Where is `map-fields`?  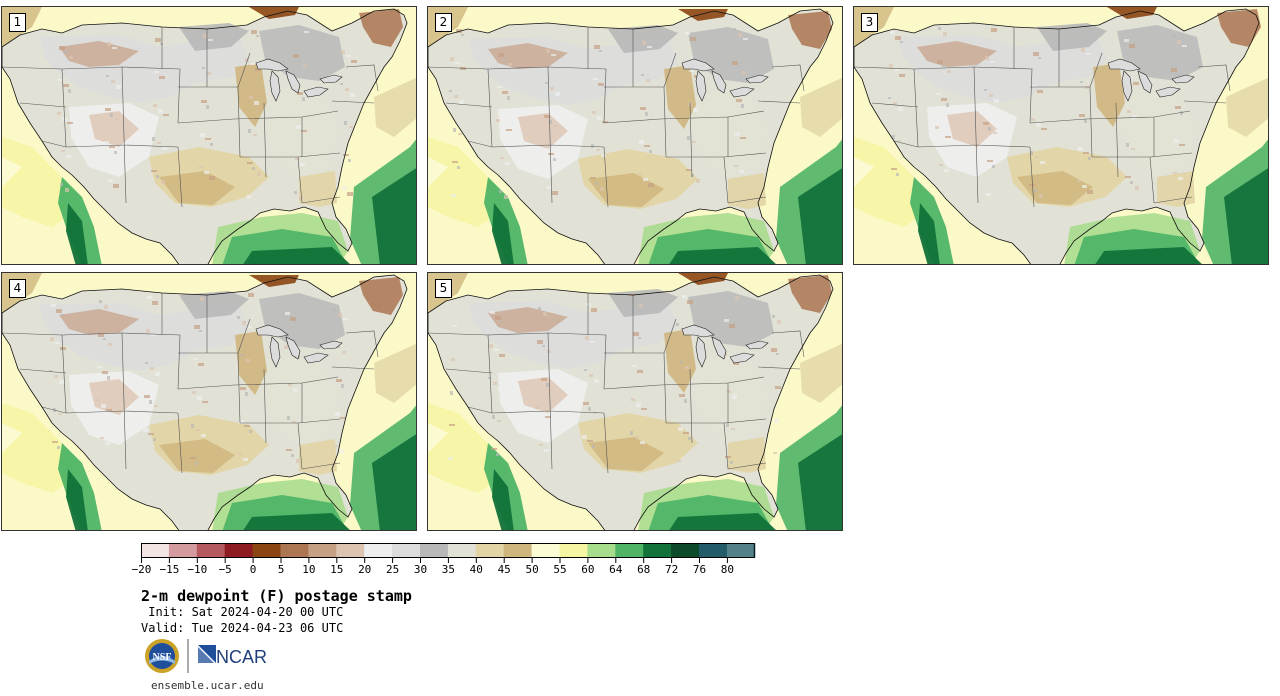
map-fields is located at coordinates (209, 135).